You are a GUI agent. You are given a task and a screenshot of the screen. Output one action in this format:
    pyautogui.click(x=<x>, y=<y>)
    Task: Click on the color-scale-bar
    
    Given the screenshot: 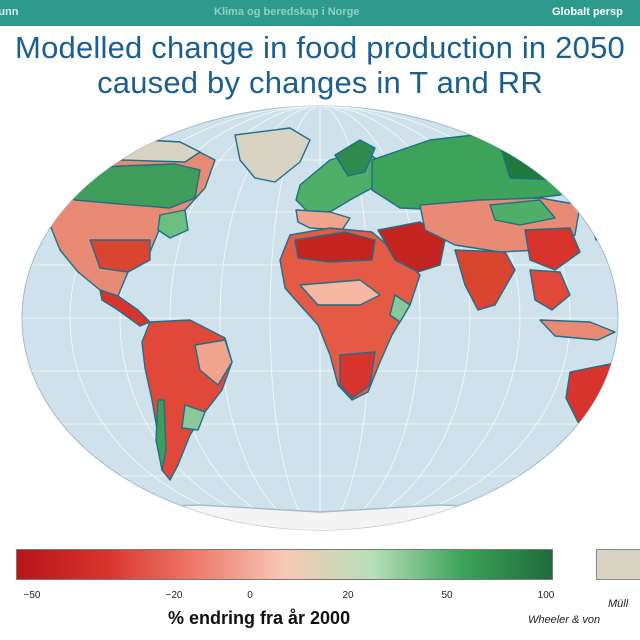 What is the action you would take?
    pyautogui.click(x=284, y=564)
    